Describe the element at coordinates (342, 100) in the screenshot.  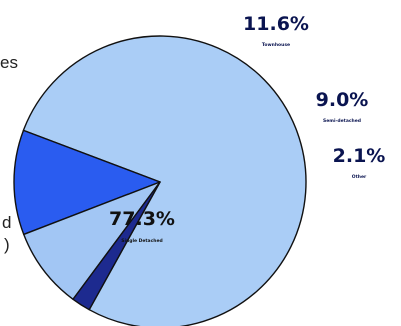
I see `data-label-semi-detached: 9.0%` at that location.